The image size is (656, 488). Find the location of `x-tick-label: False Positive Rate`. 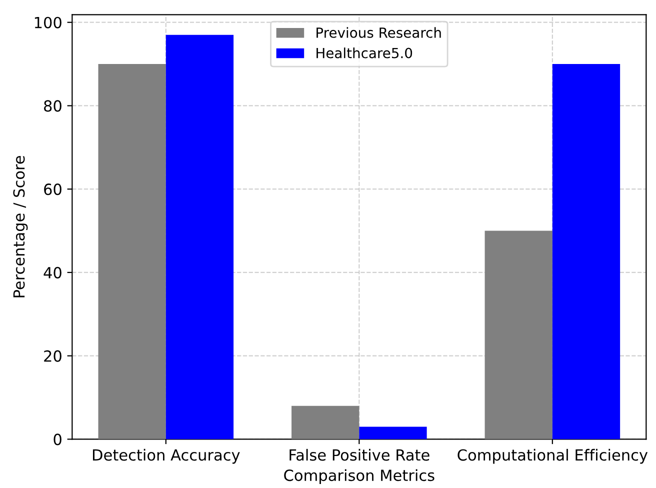

x-tick-label: False Positive Rate is located at coordinates (360, 454).